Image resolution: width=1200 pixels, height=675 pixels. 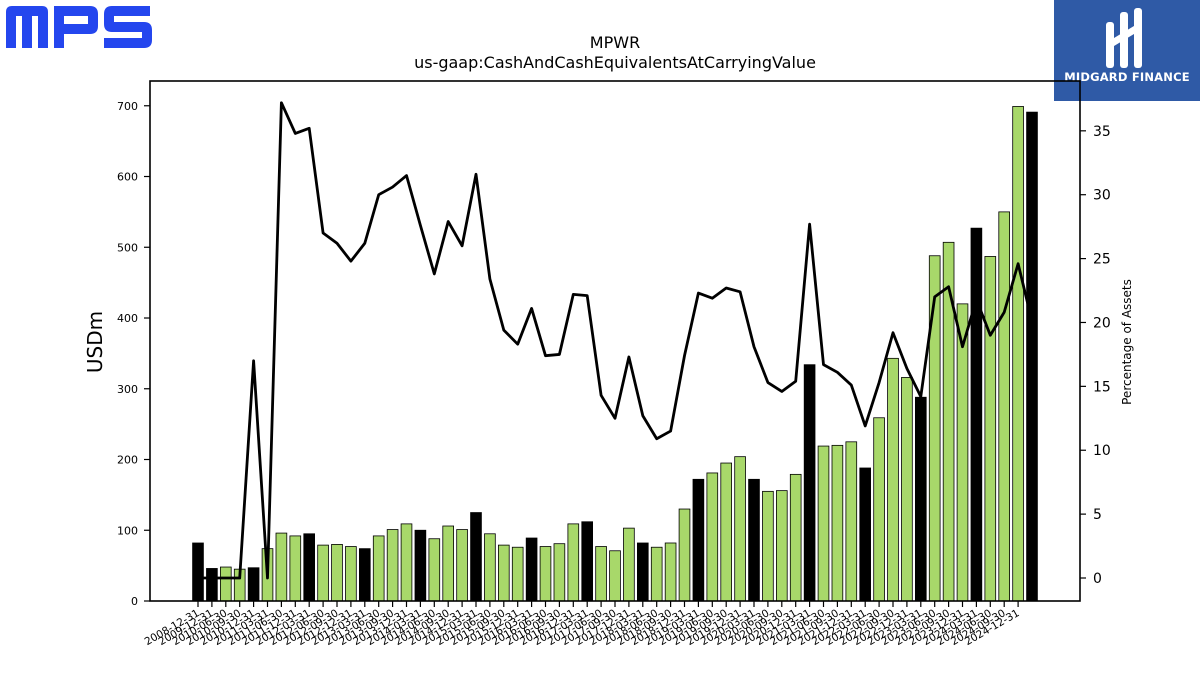 What do you see at coordinates (127, 106) in the screenshot?
I see `y-tick-label: 700` at bounding box center [127, 106].